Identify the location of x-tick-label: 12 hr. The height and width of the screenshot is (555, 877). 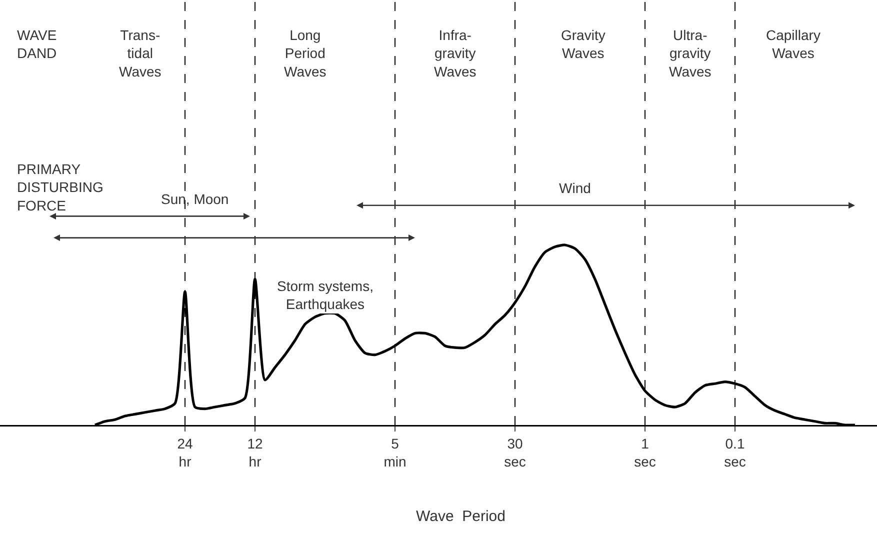
(255, 452).